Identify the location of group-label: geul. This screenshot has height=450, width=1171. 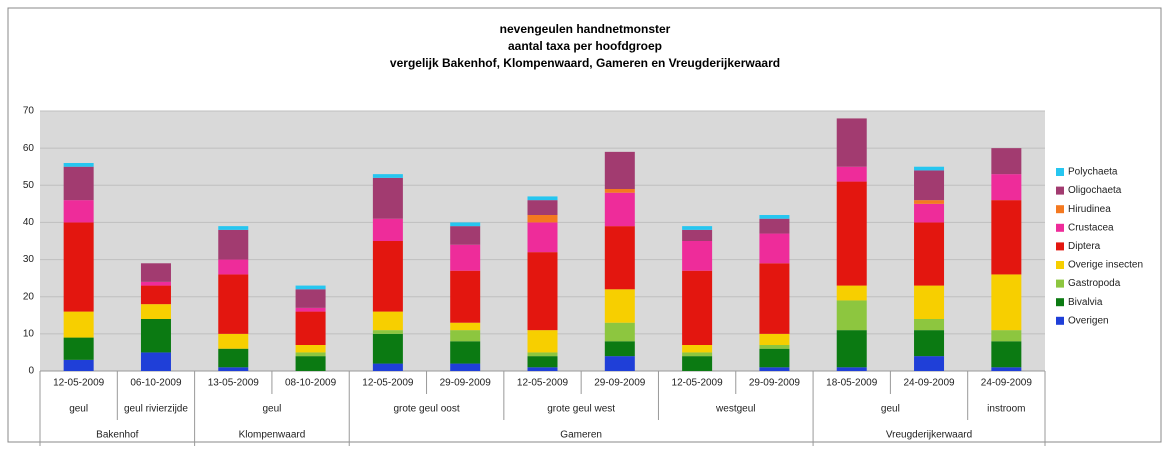
(271, 409).